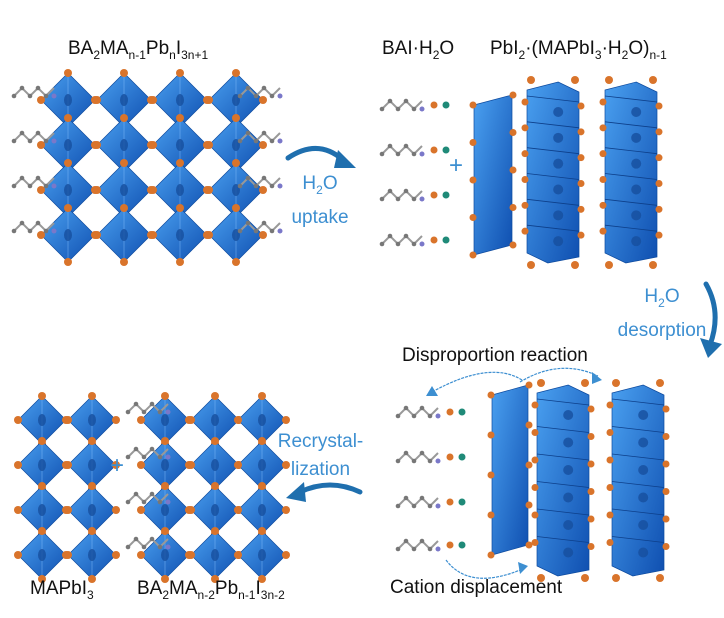  What do you see at coordinates (456, 165) in the screenshot?
I see `plus-sign-top: +` at bounding box center [456, 165].